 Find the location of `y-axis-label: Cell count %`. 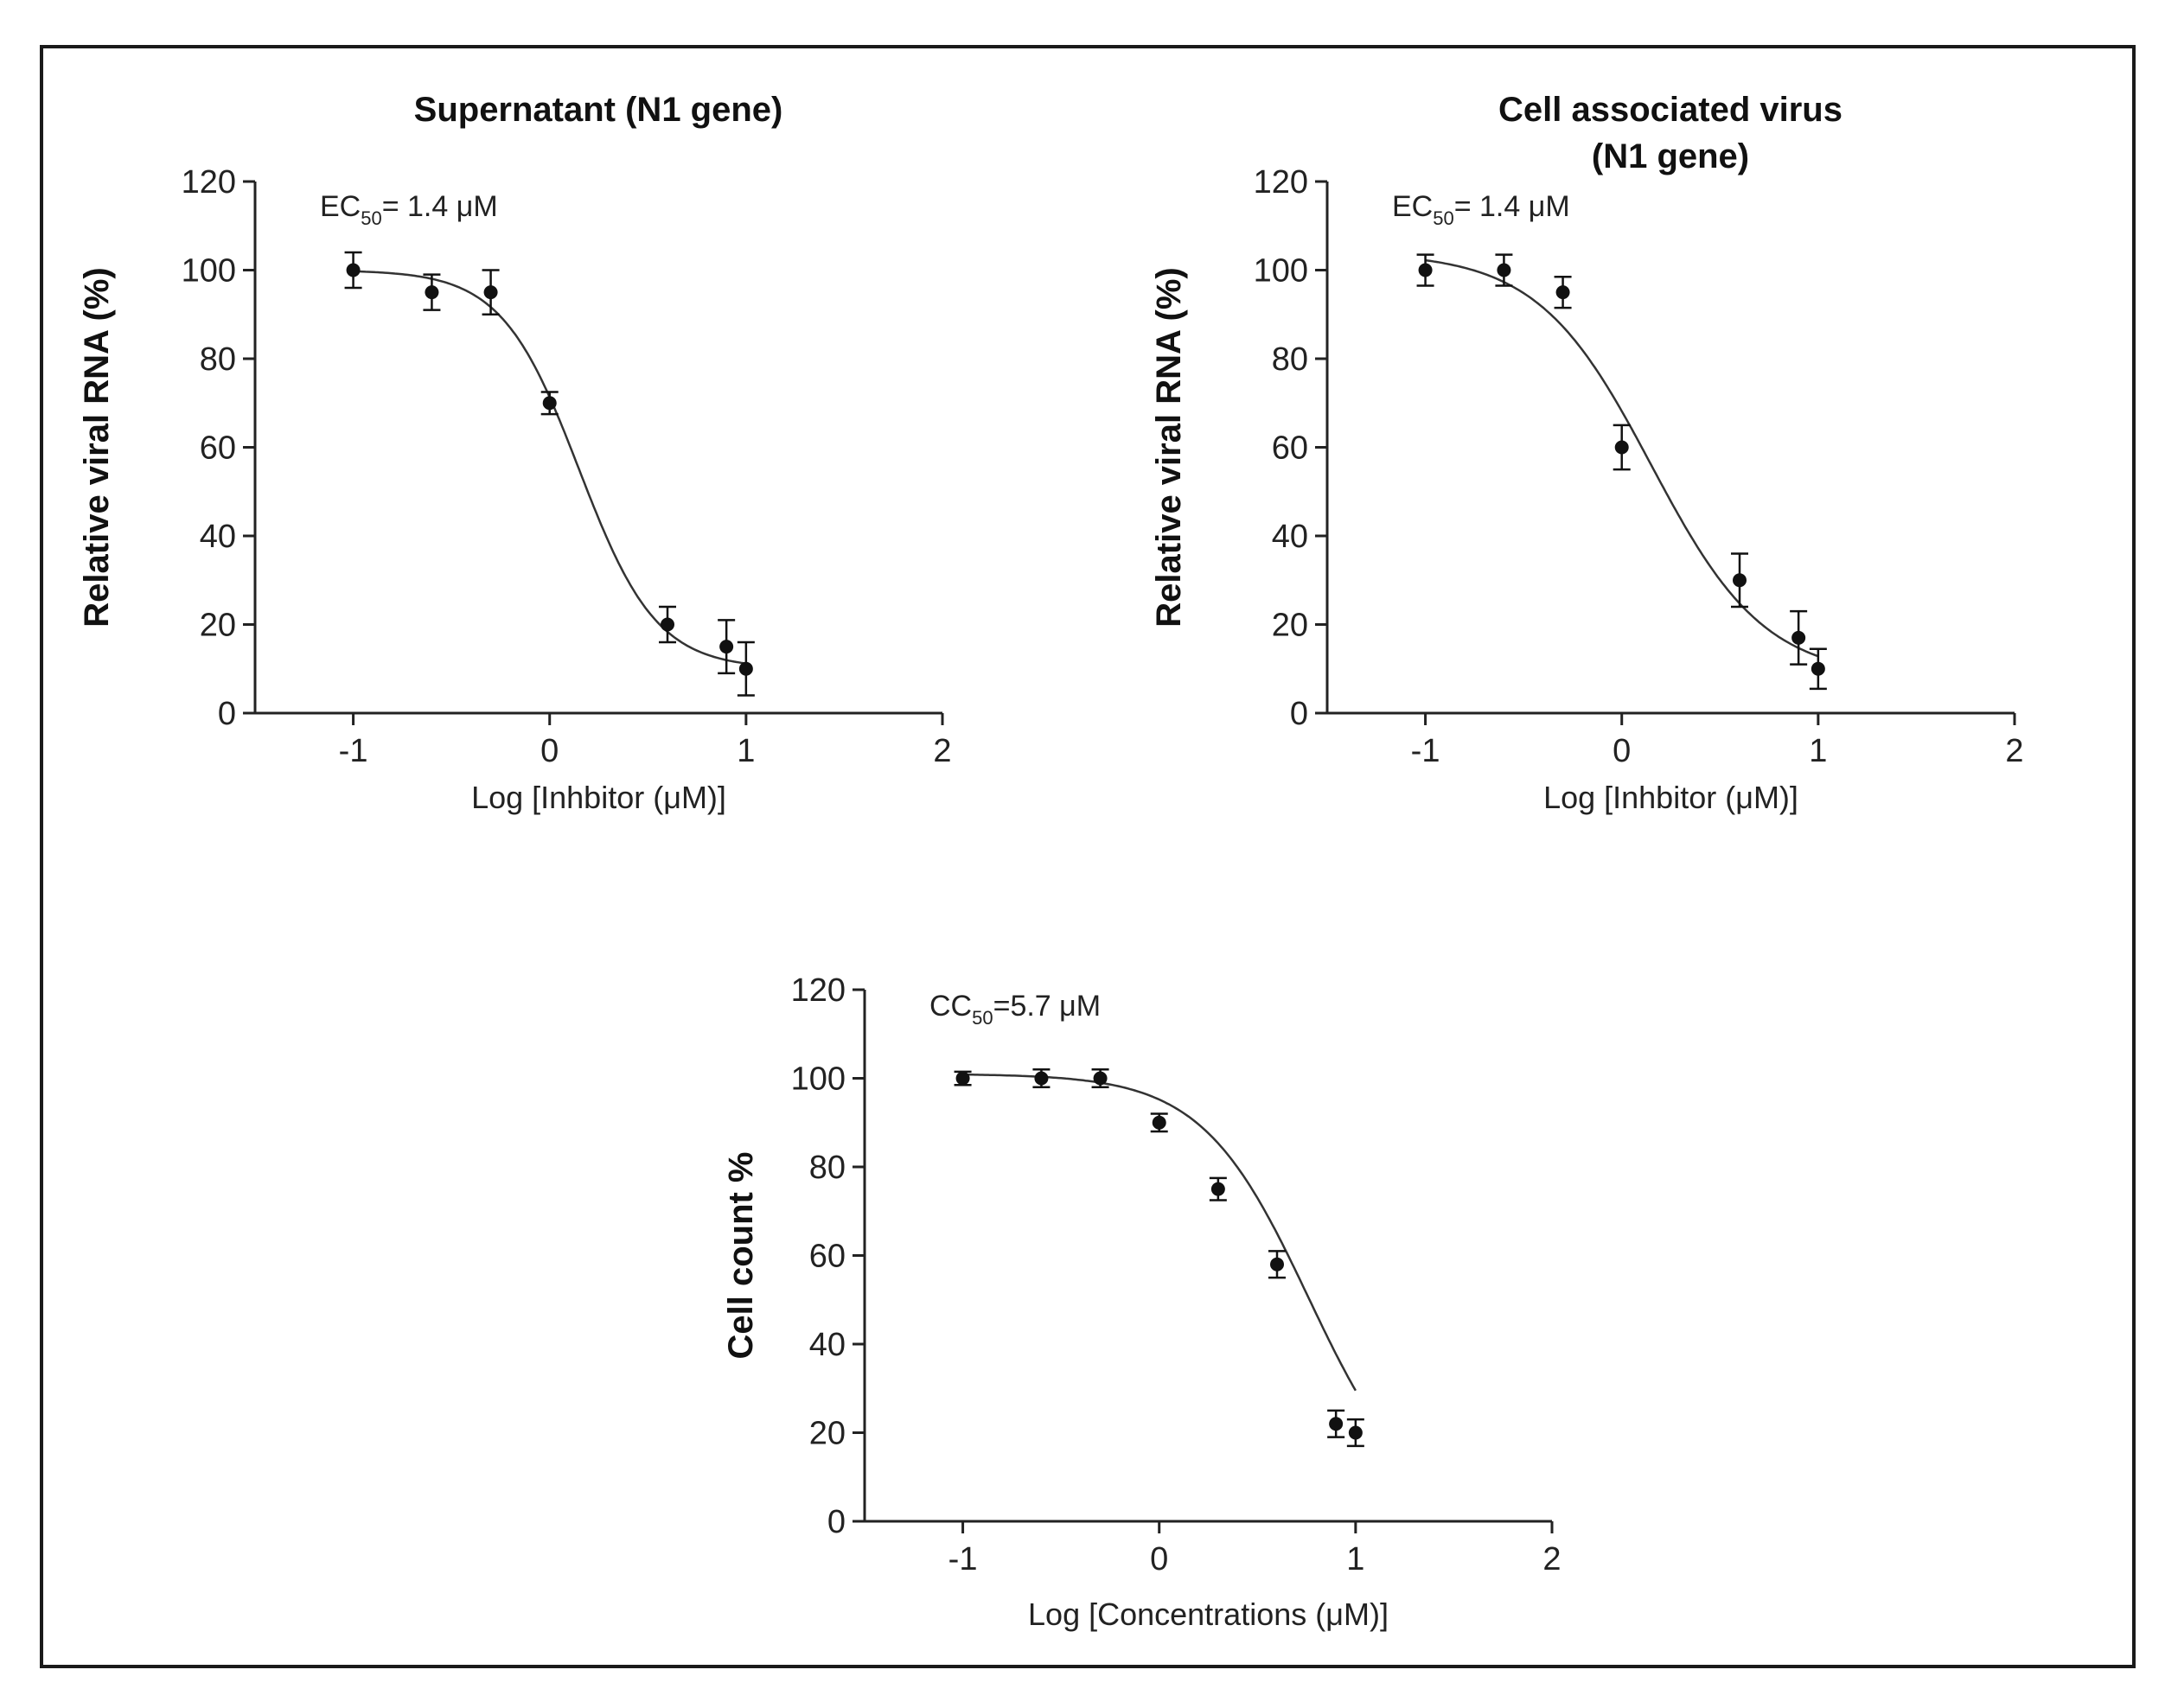

y-axis-label: Cell count % is located at coordinates (741, 1255).